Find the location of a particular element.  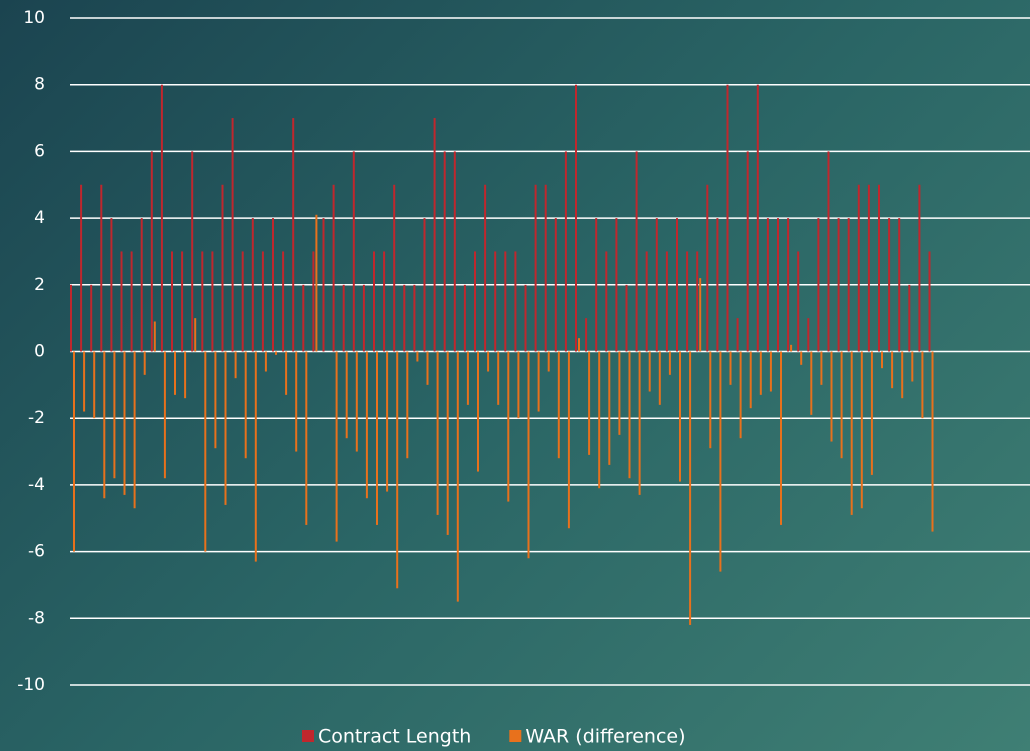

y-tick-label: 2 is located at coordinates (39, 285).